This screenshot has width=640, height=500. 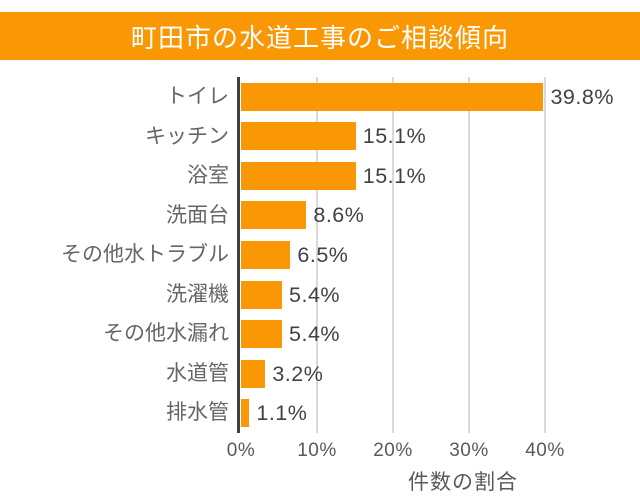 I want to click on category-label: 排水管, so click(x=197, y=413).